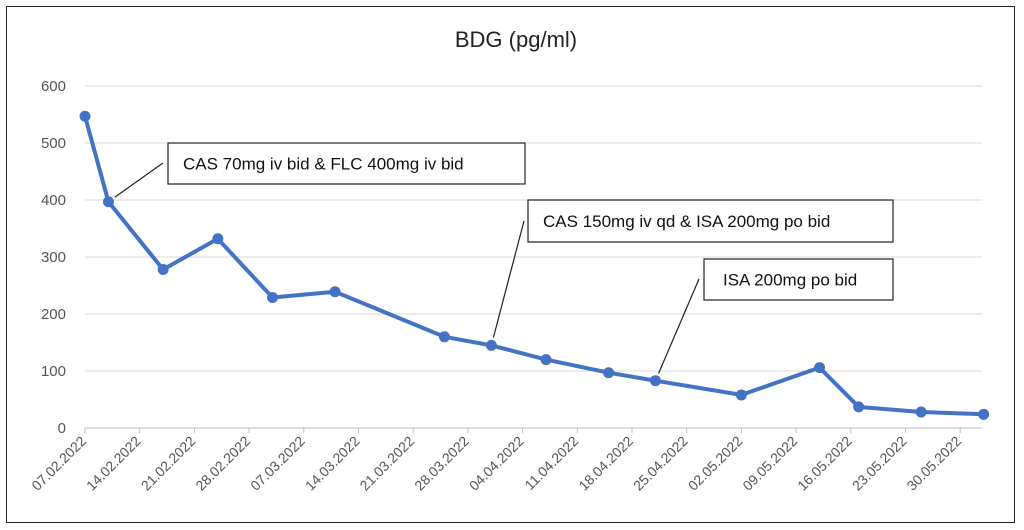 The image size is (1024, 530). Describe the element at coordinates (933, 463) in the screenshot. I see `x-tick-label: 30.05.2022` at that location.